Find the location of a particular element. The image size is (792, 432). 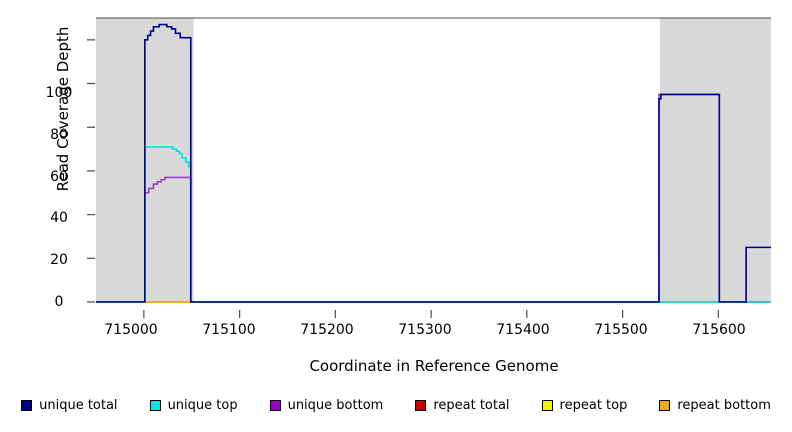

y-tick-80: 80 is located at coordinates (59, 135).